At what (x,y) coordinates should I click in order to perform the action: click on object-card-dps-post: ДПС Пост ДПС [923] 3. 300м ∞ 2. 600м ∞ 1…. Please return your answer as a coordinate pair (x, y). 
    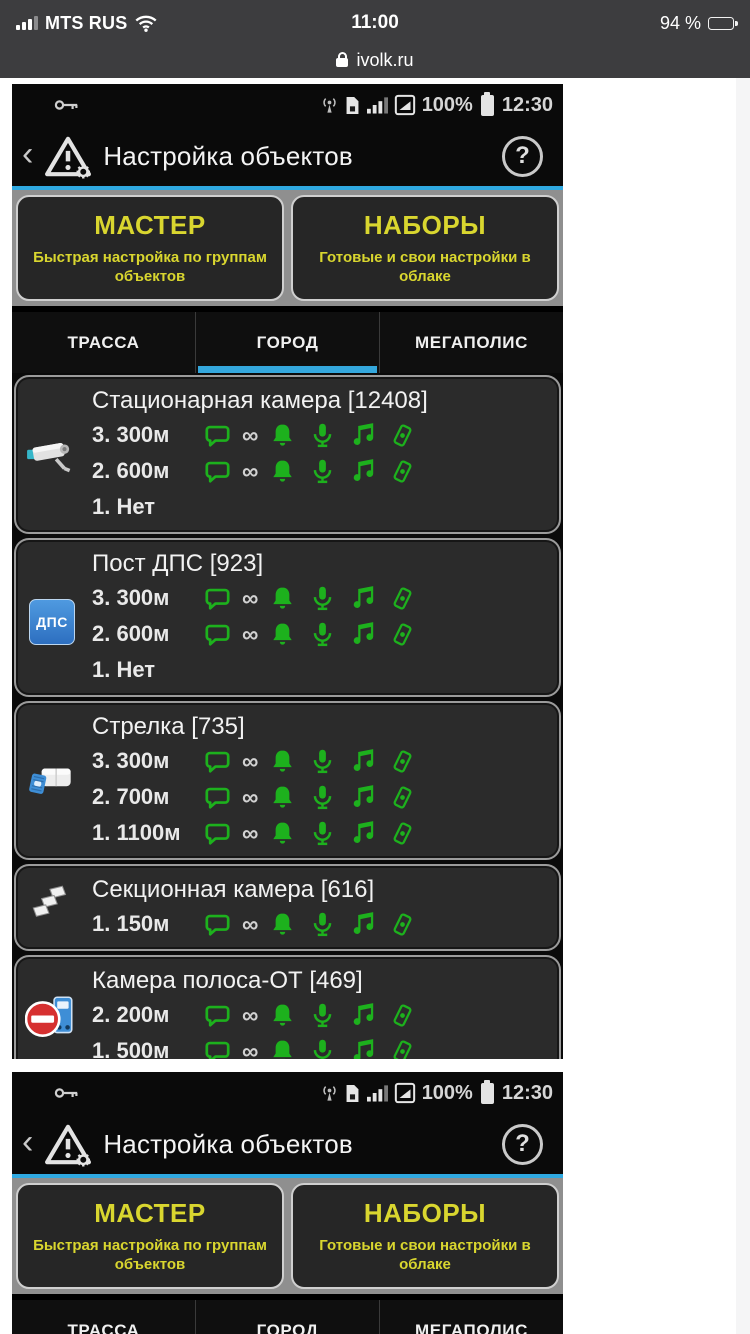
    Looking at the image, I should click on (287, 617).